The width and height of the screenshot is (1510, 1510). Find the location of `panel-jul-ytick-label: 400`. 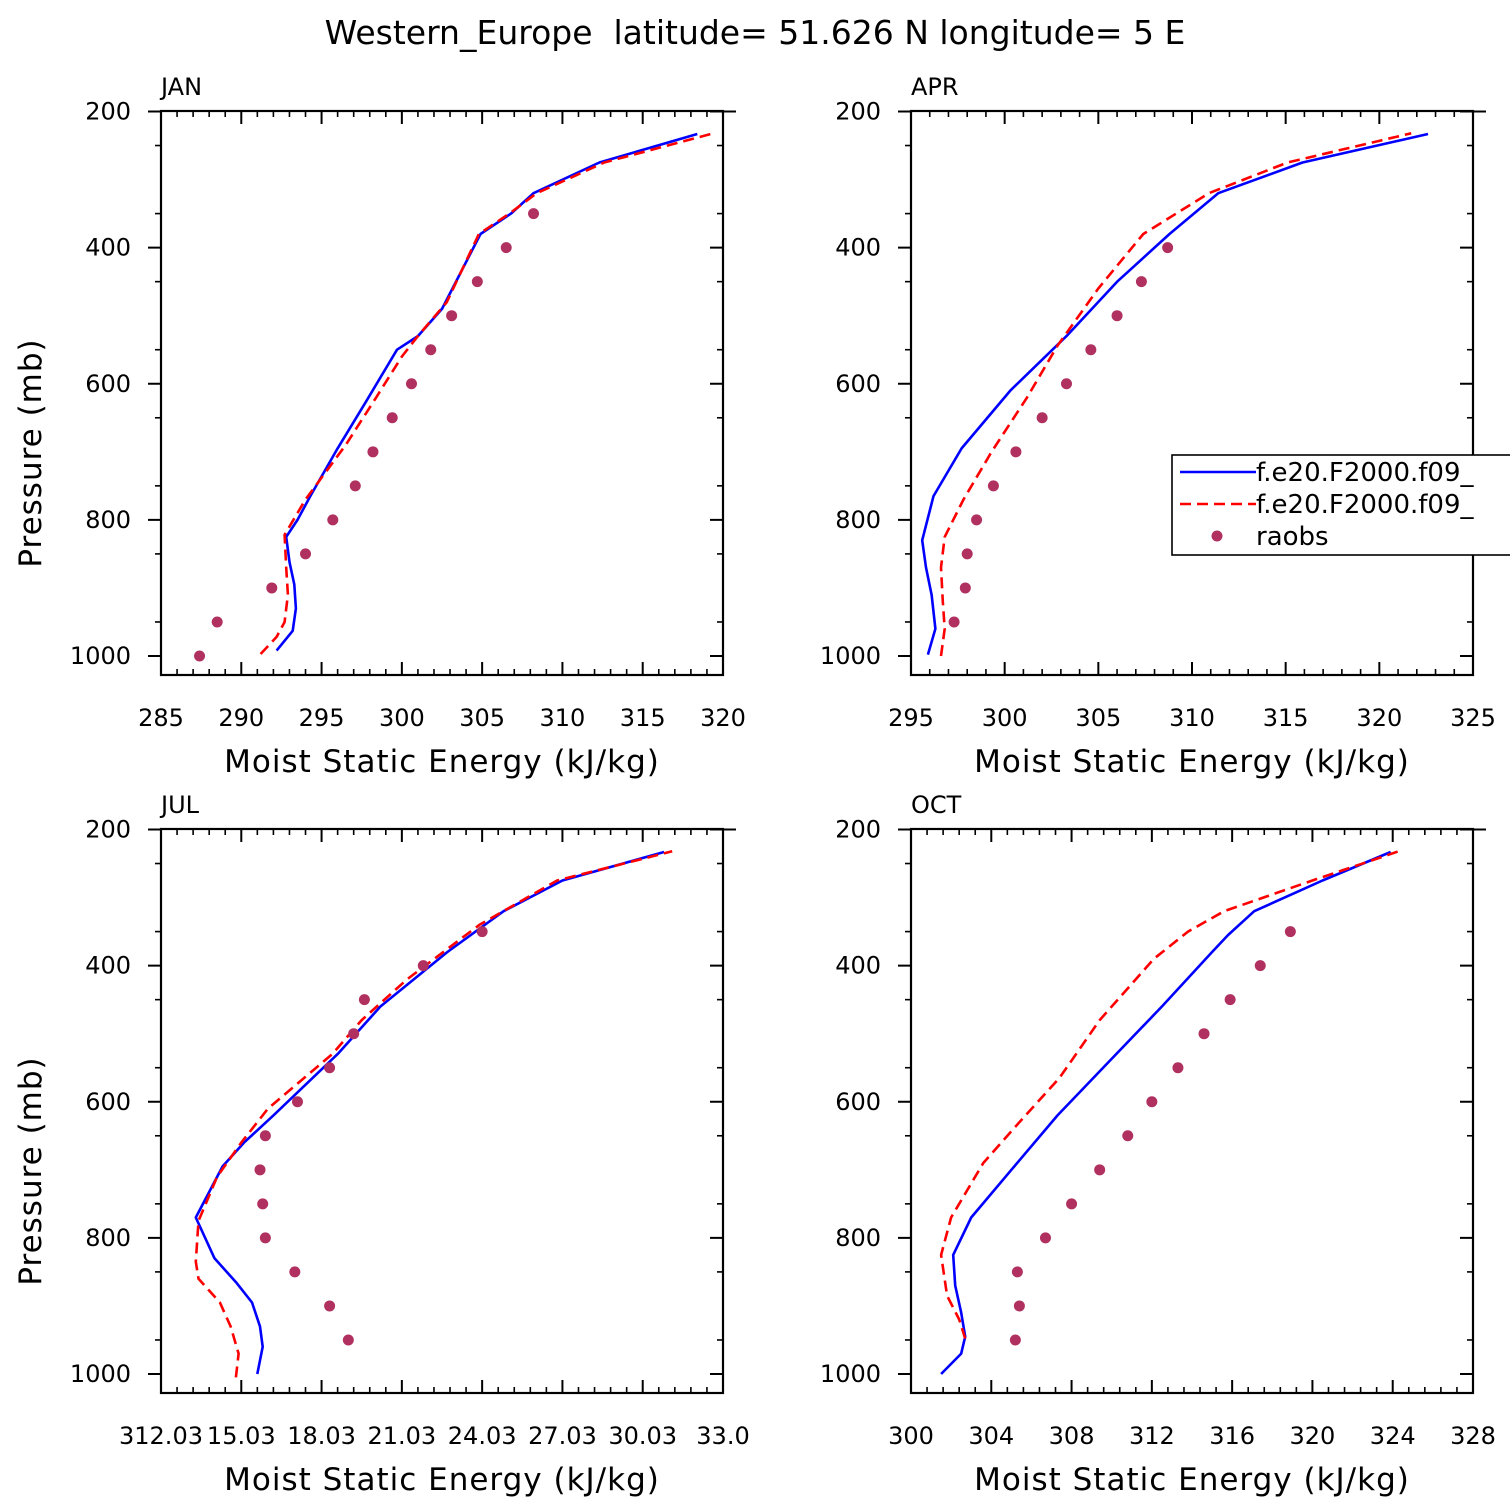

panel-jul-ytick-label: 400 is located at coordinates (108, 966).